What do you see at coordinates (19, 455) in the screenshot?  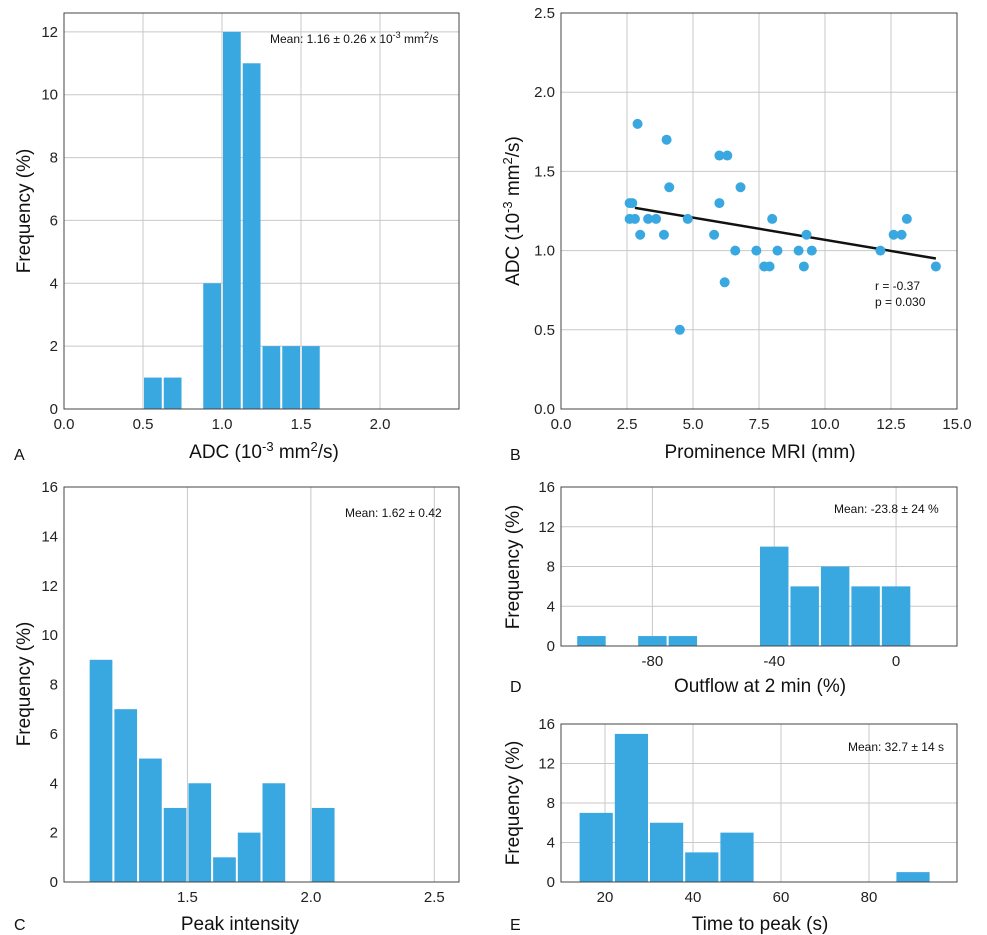 I see `panel-a-letter: A` at bounding box center [19, 455].